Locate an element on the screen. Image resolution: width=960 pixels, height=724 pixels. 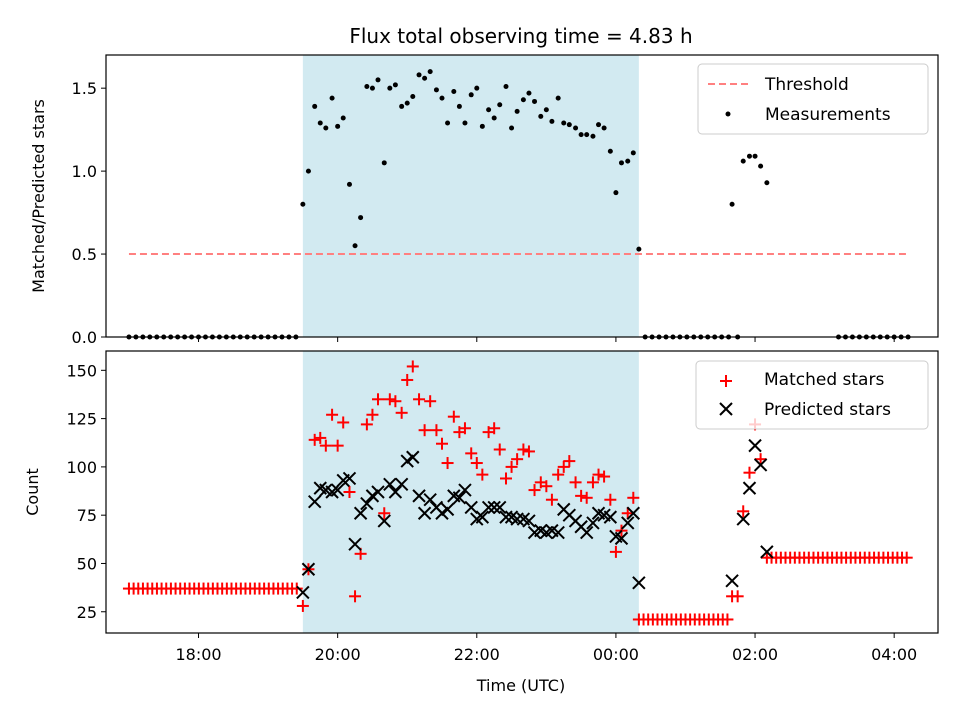
bottom-legend: Matched stars Predicted stars is located at coordinates (812, 395).